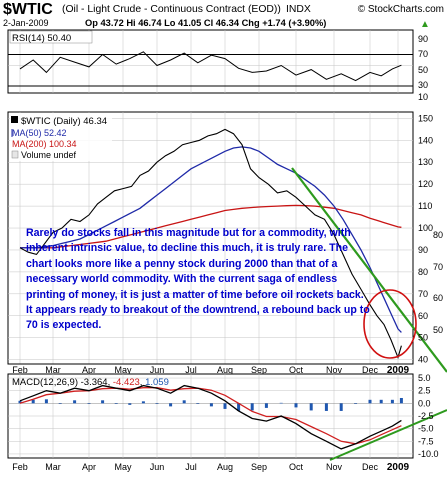 This screenshot has width=447, height=480. What do you see at coordinates (423, 316) in the screenshot?
I see `price-tick-label: 60` at bounding box center [423, 316].